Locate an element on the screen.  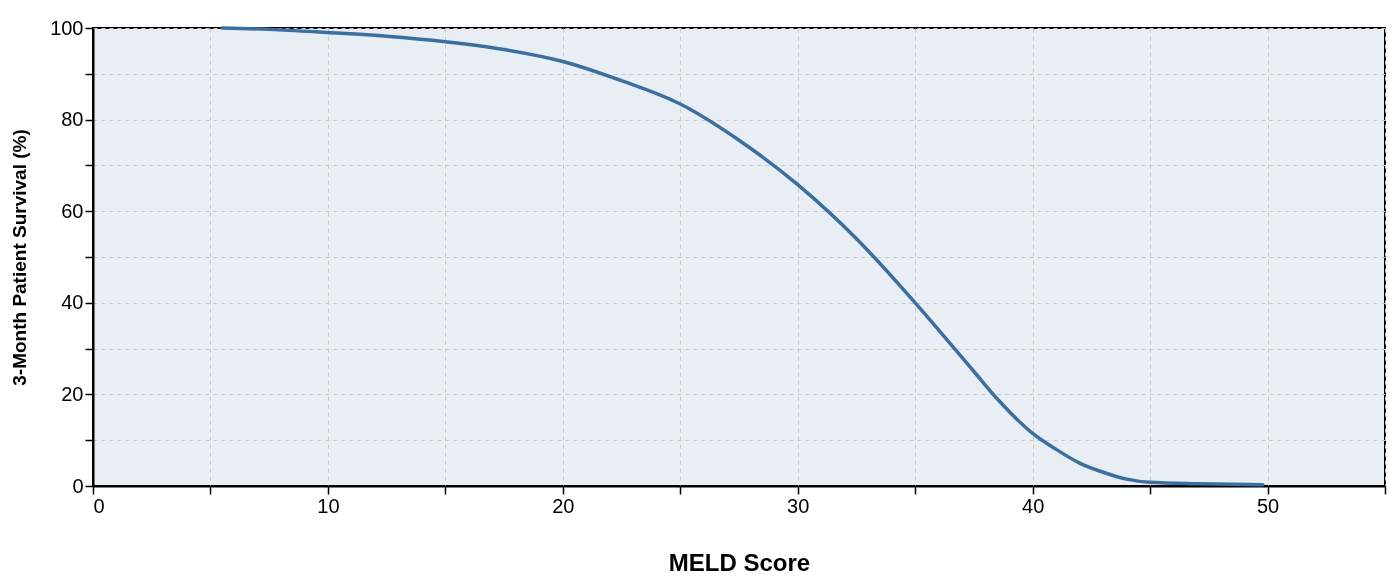
x-tick-label: 0 is located at coordinates (99, 505).